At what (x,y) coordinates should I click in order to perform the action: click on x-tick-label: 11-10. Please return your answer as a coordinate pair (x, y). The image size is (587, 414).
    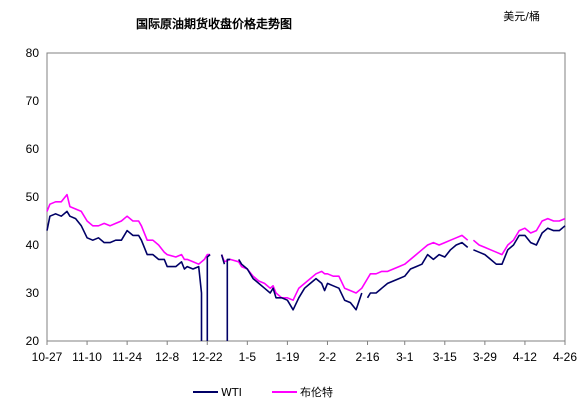
    Looking at the image, I should click on (87, 357).